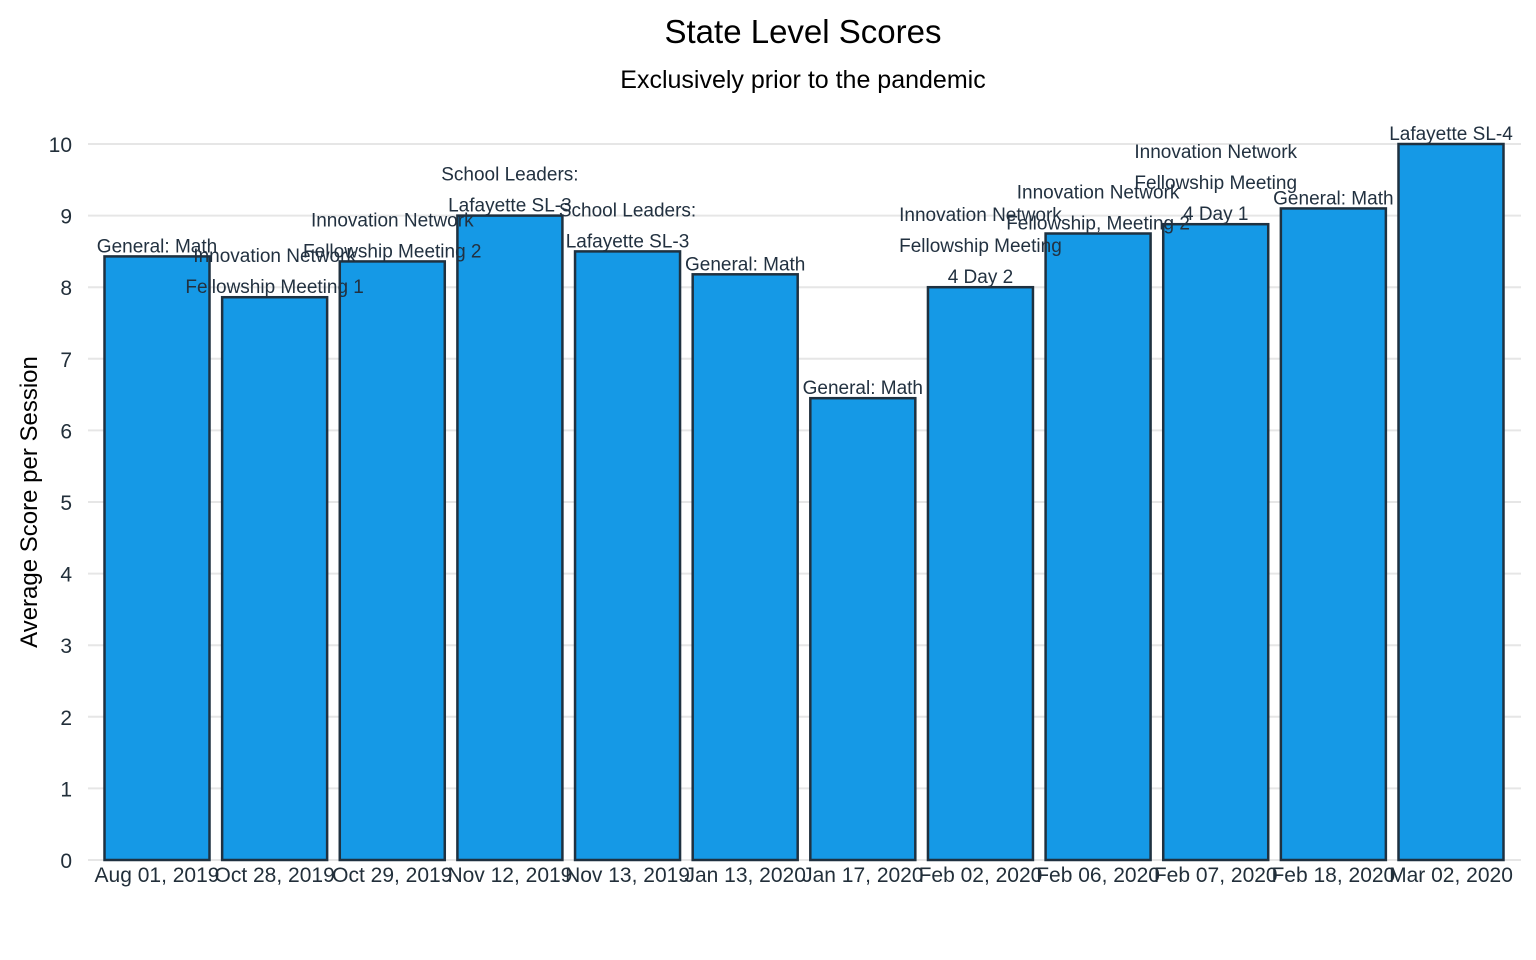 Image resolution: width=1536 pixels, height=960 pixels. I want to click on y-tick-label: 4, so click(66, 575).